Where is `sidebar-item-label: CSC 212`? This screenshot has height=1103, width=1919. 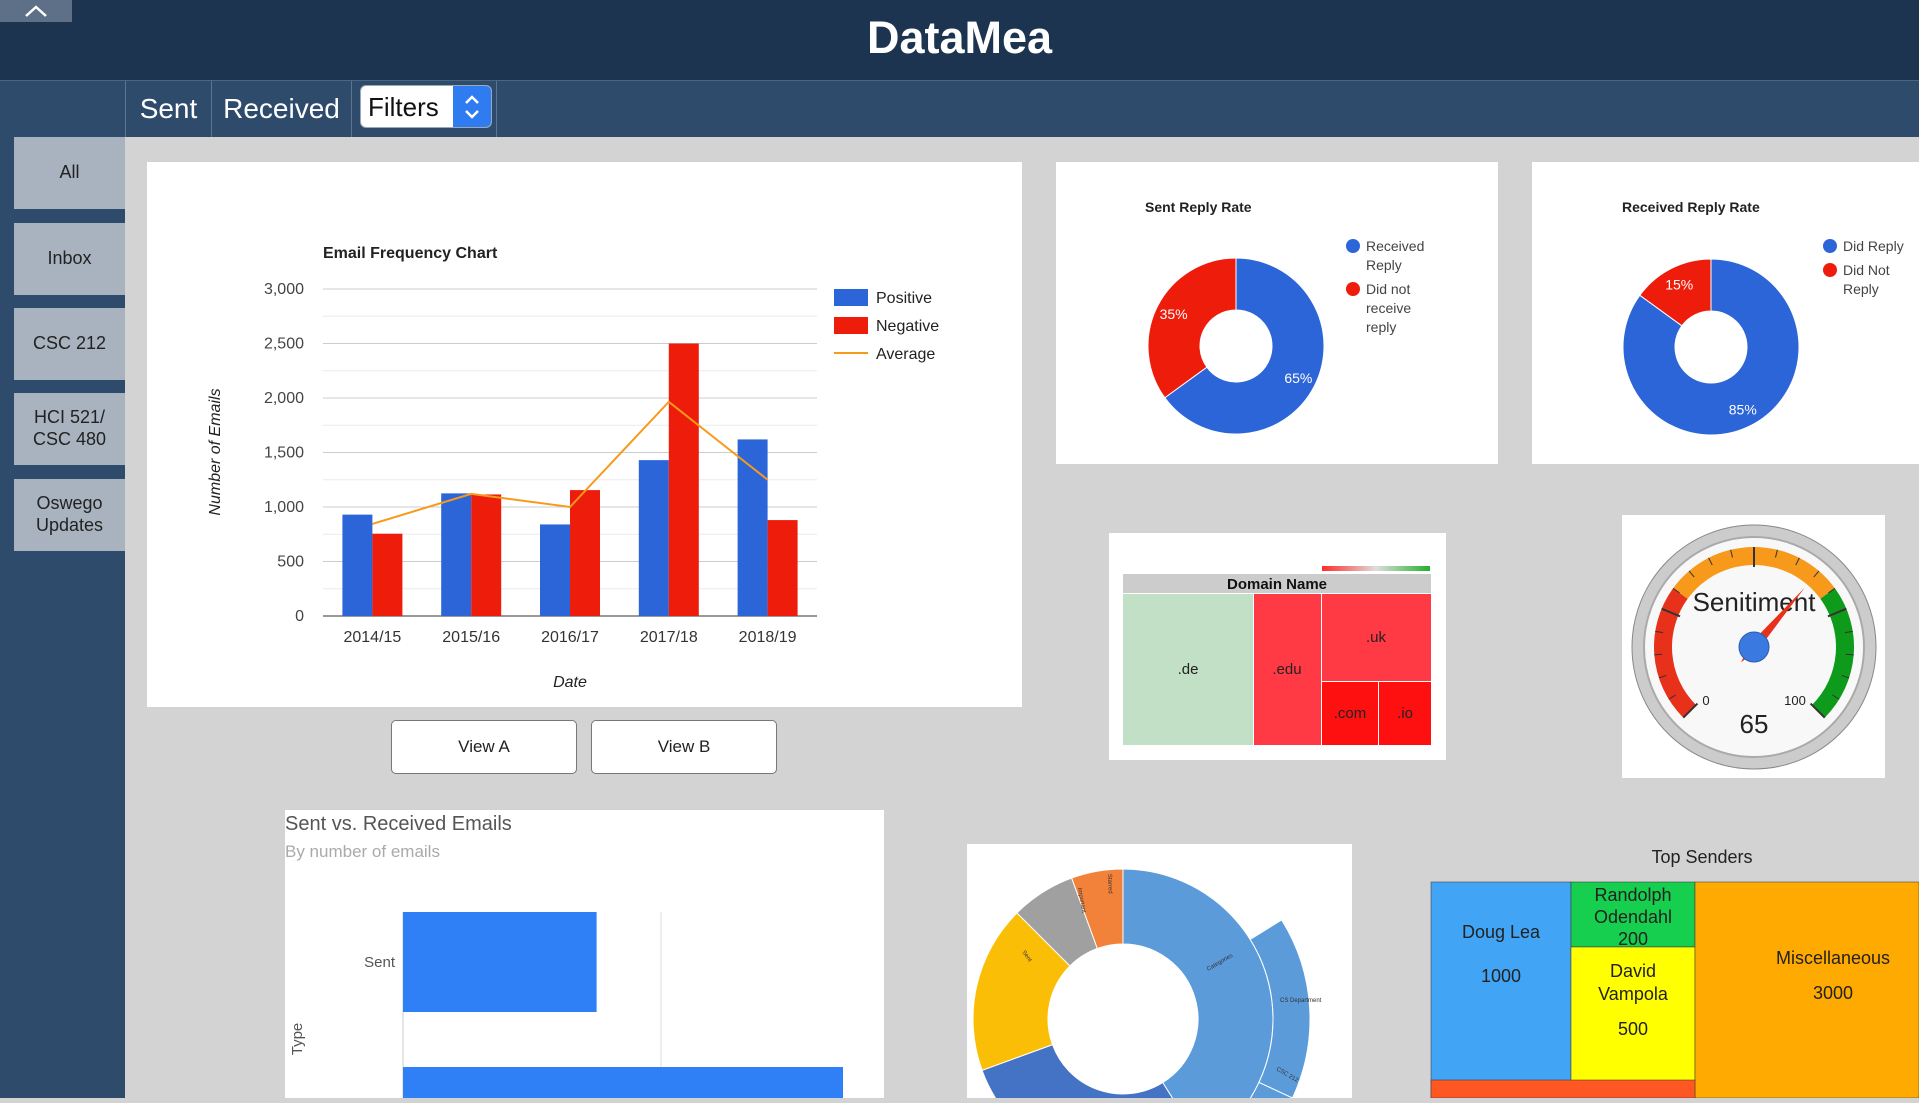 sidebar-item-label: CSC 212 is located at coordinates (69, 343).